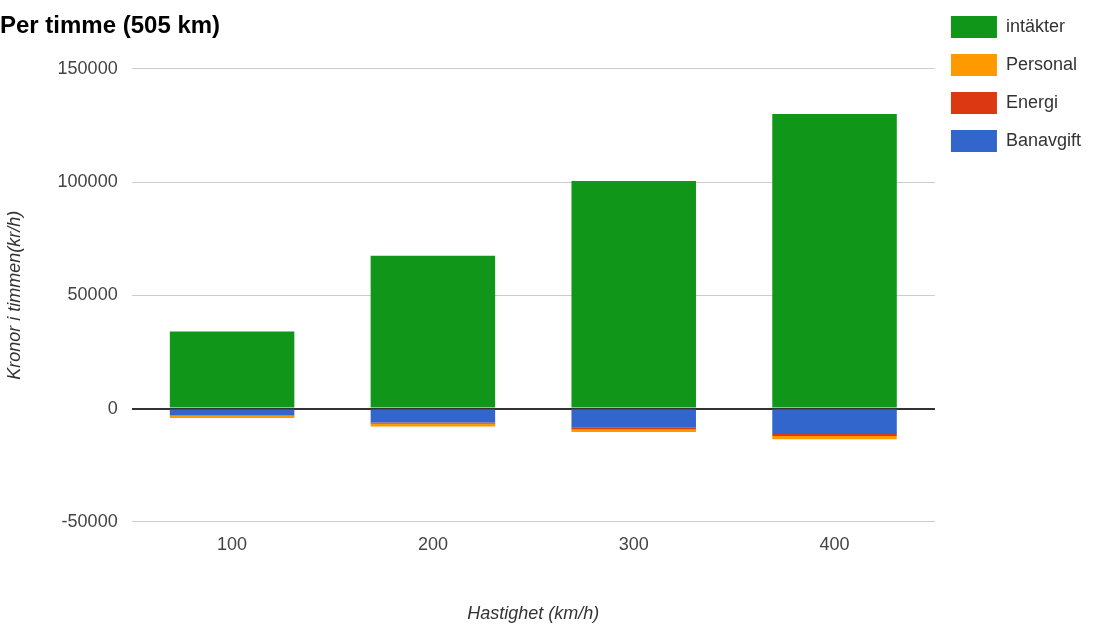 This screenshot has height=629, width=1103. I want to click on x-tick-label: 100, so click(232, 543).